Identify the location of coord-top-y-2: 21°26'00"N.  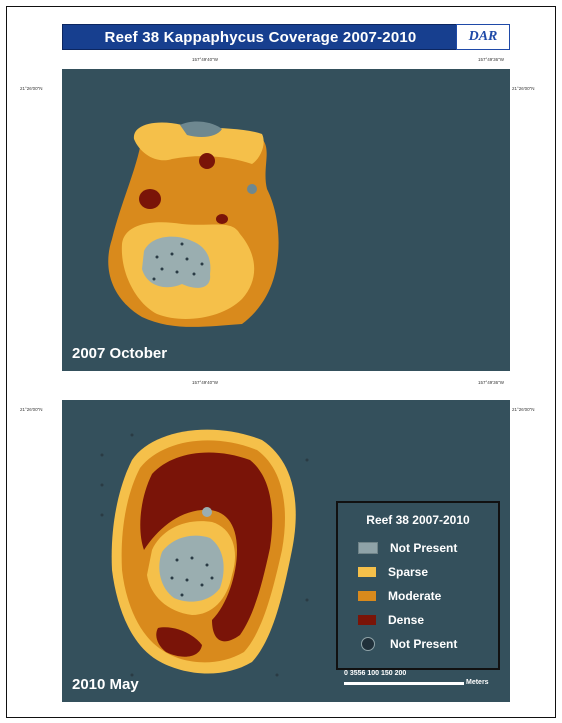
(523, 88).